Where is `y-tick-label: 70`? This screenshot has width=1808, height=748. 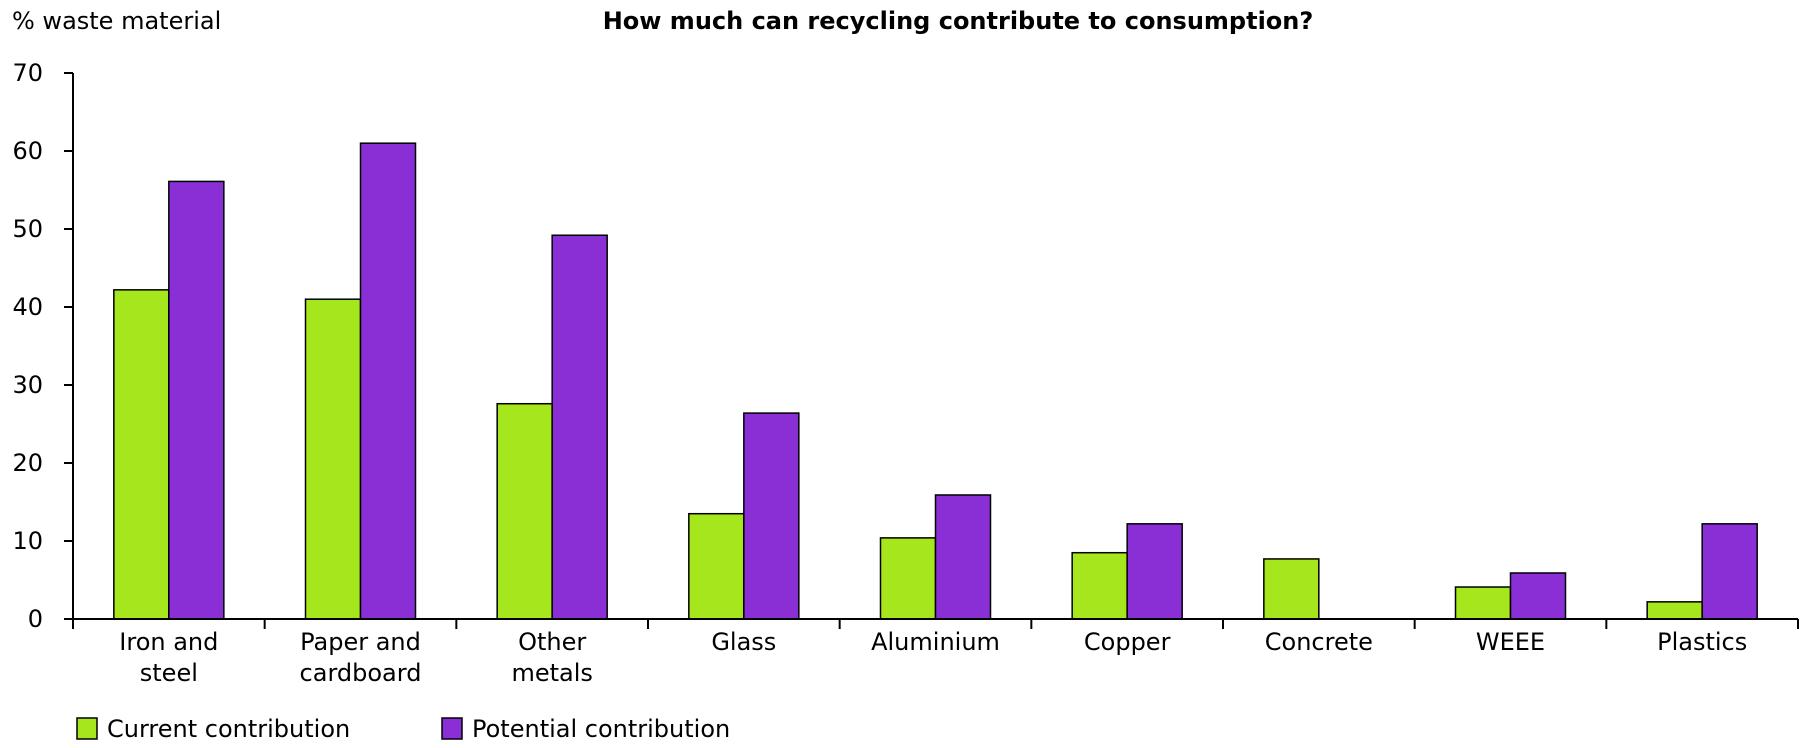 y-tick-label: 70 is located at coordinates (27, 73).